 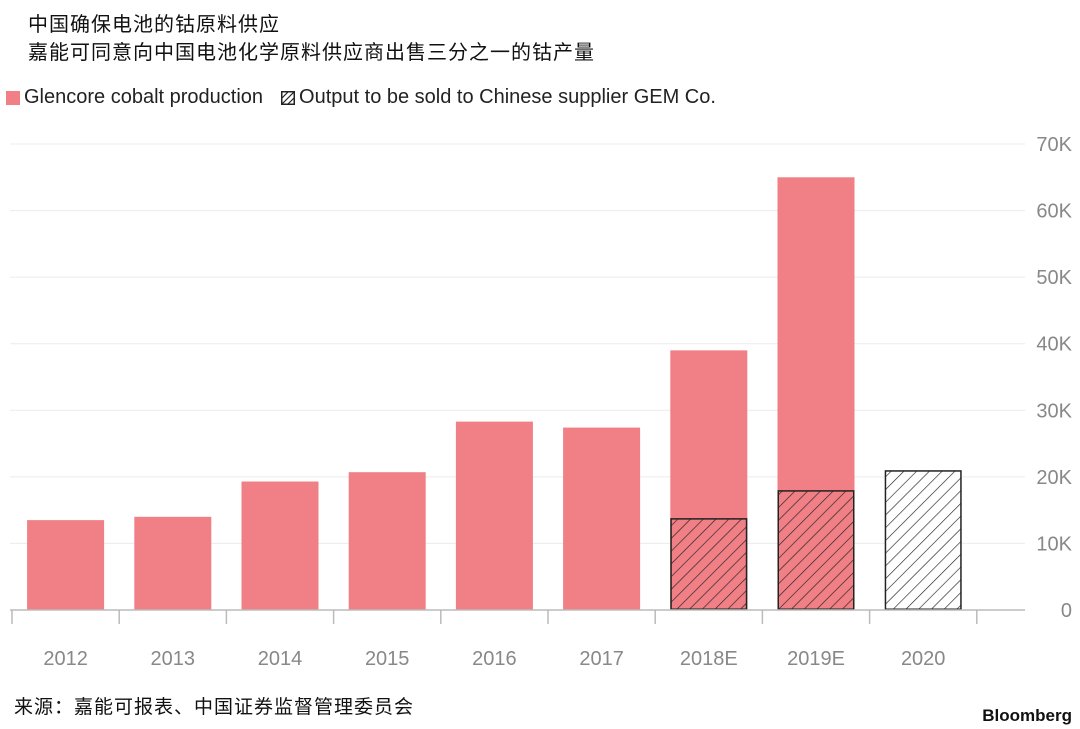 What do you see at coordinates (1054, 345) in the screenshot?
I see `y-tick-label: 40K` at bounding box center [1054, 345].